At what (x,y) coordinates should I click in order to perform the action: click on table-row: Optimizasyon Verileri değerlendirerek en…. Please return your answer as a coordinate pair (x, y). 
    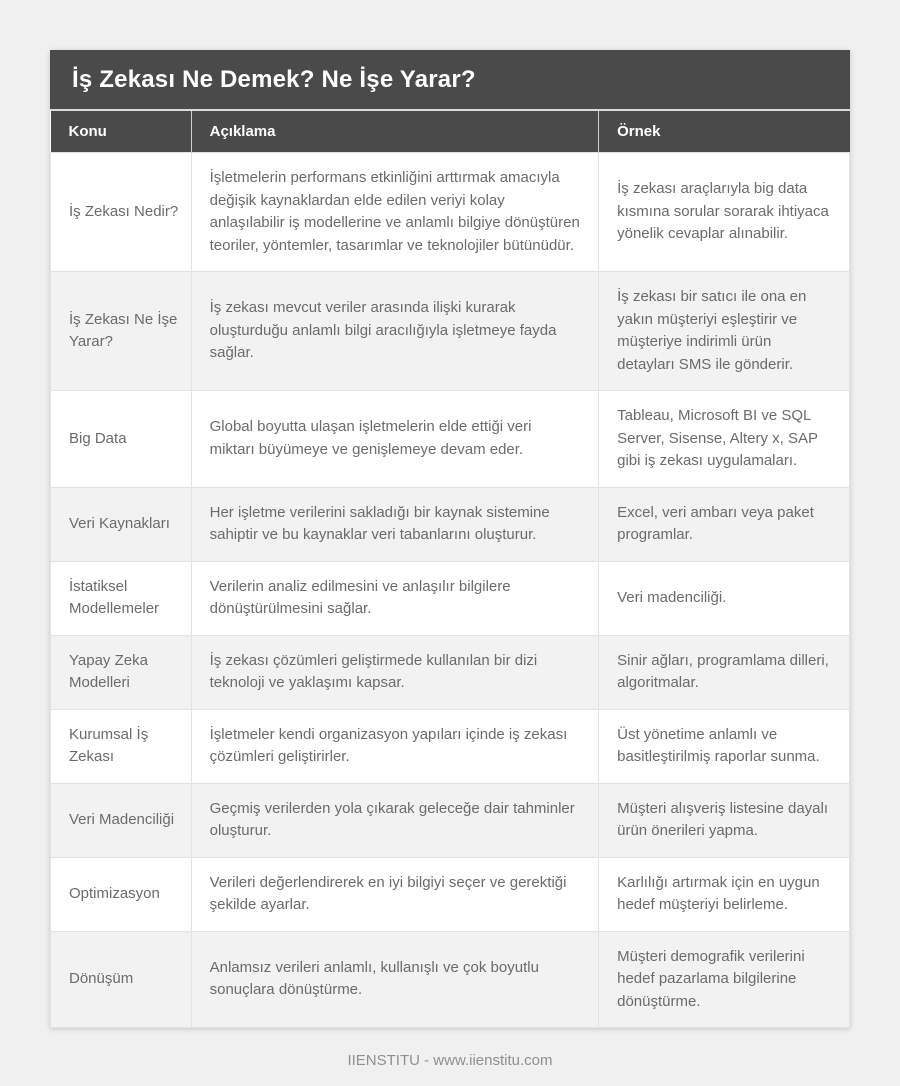
    Looking at the image, I should click on (450, 894).